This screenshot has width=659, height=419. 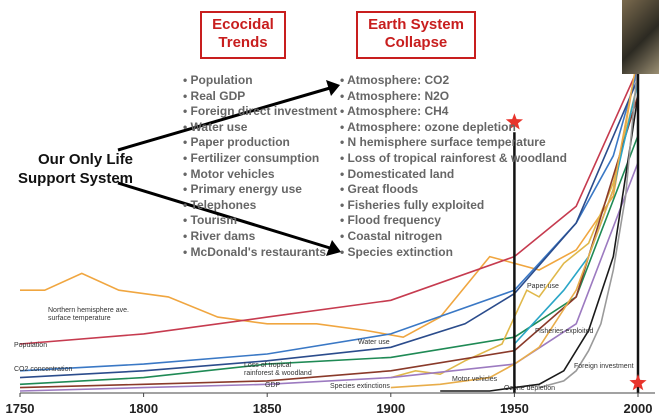 I want to click on collapse-item: Fisheries fully exploited, so click(x=453, y=206).